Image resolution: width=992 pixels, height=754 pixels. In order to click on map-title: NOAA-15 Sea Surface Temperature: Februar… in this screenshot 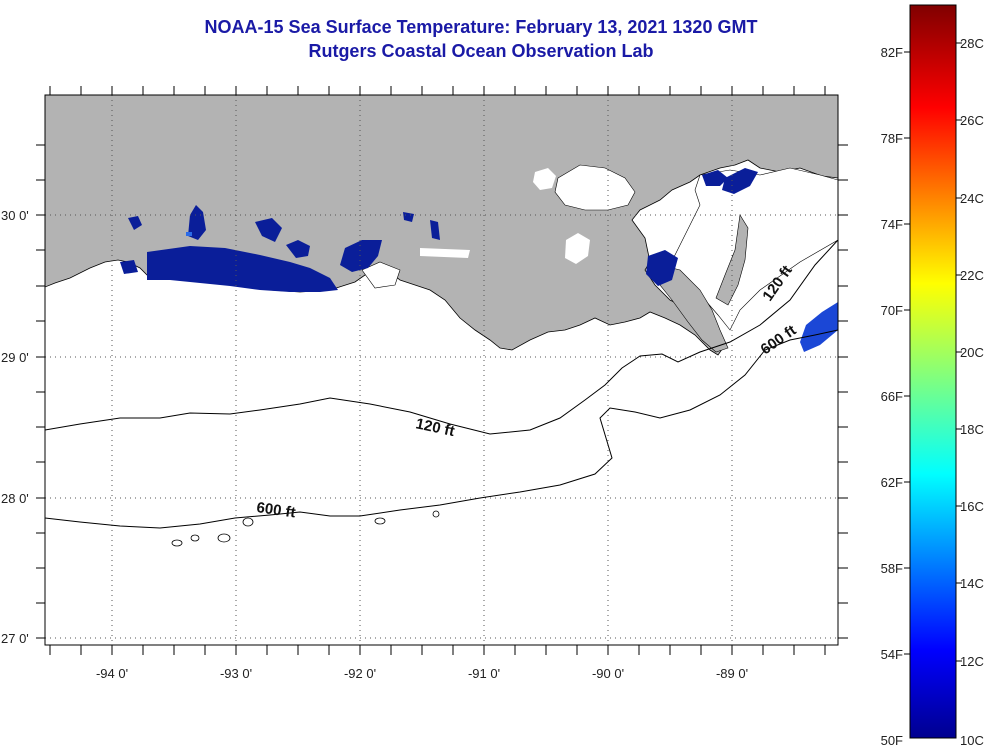, I will do `click(481, 27)`.